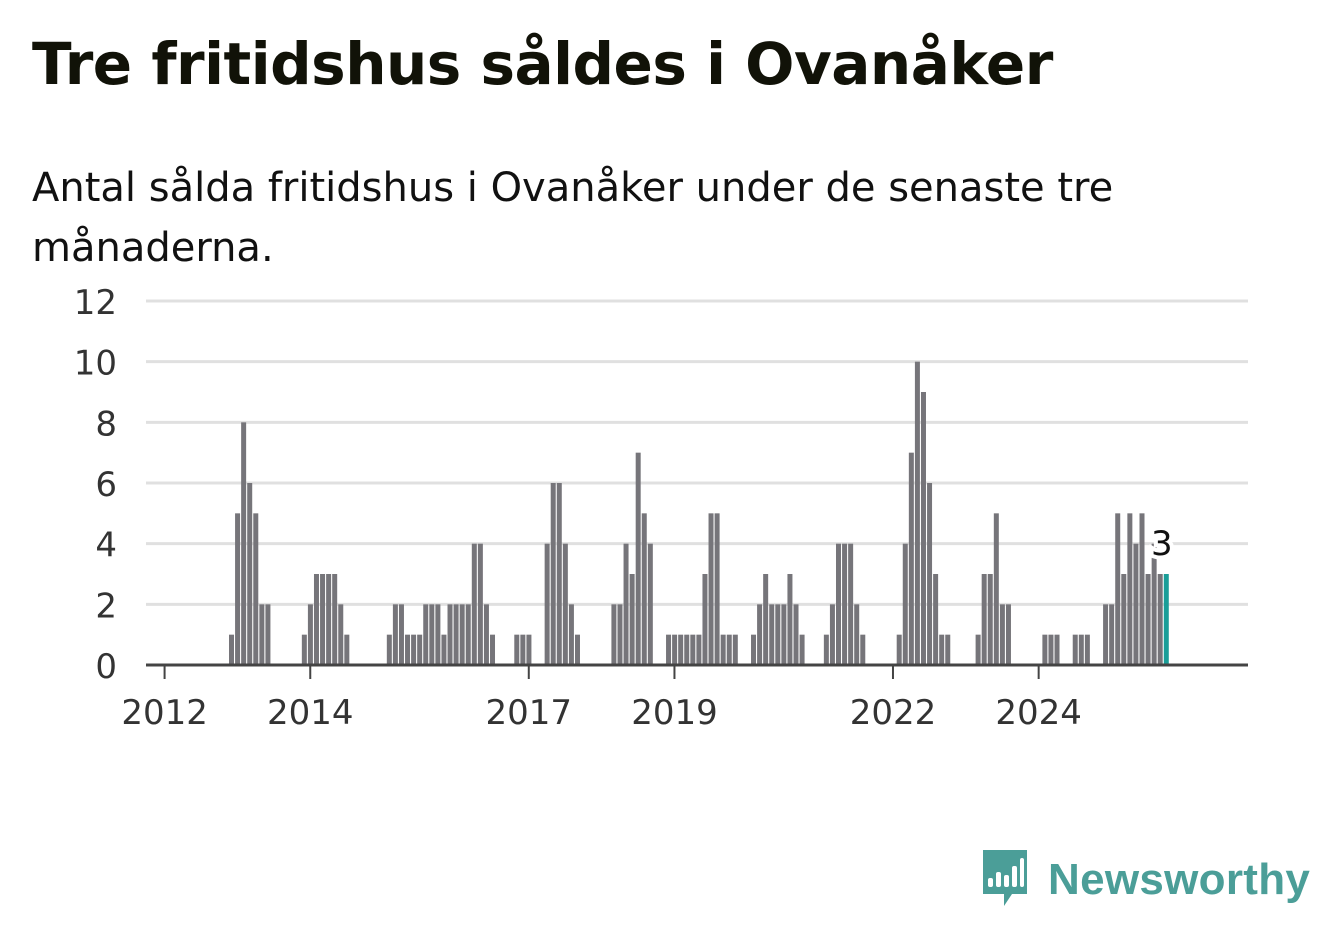  I want to click on y-tick-label: 6, so click(106, 485).